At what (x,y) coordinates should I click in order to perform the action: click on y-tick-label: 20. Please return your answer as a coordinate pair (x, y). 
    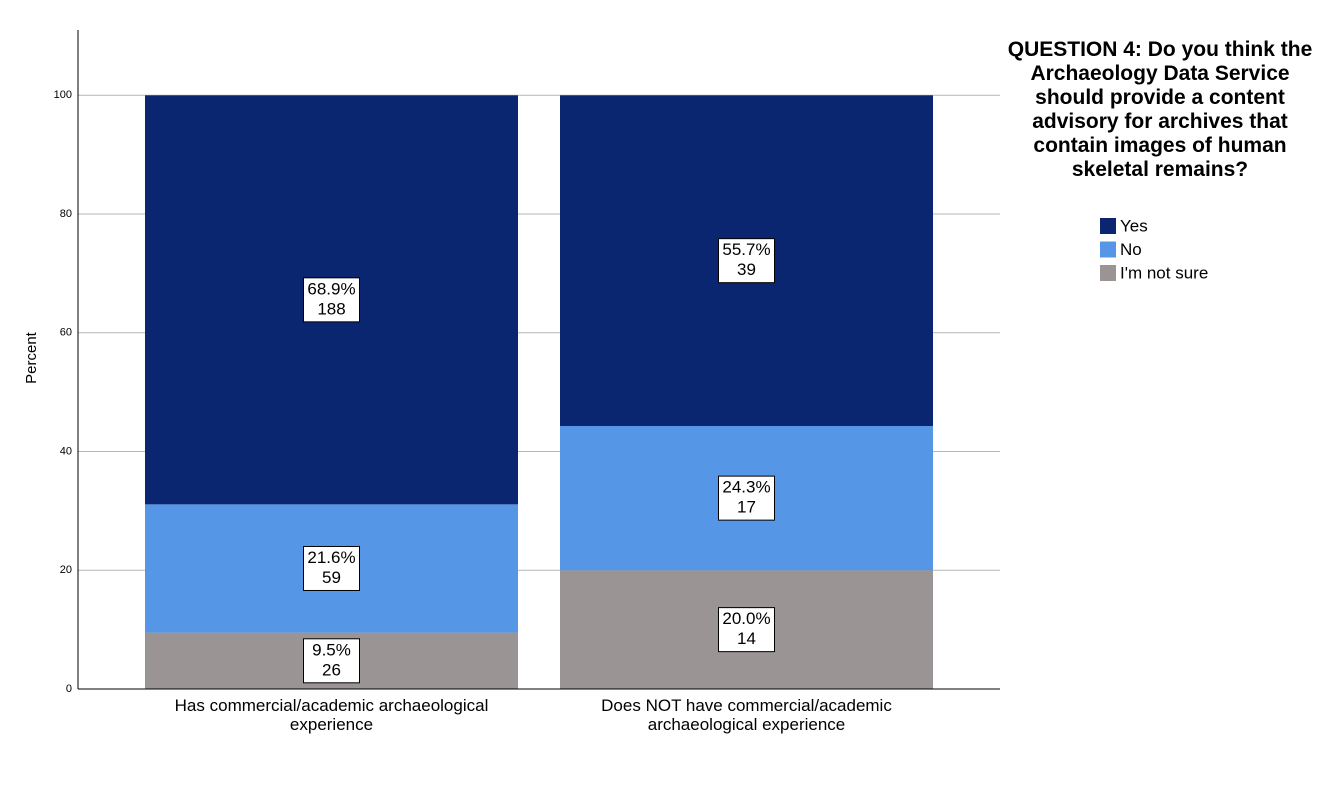
    Looking at the image, I should click on (66, 570).